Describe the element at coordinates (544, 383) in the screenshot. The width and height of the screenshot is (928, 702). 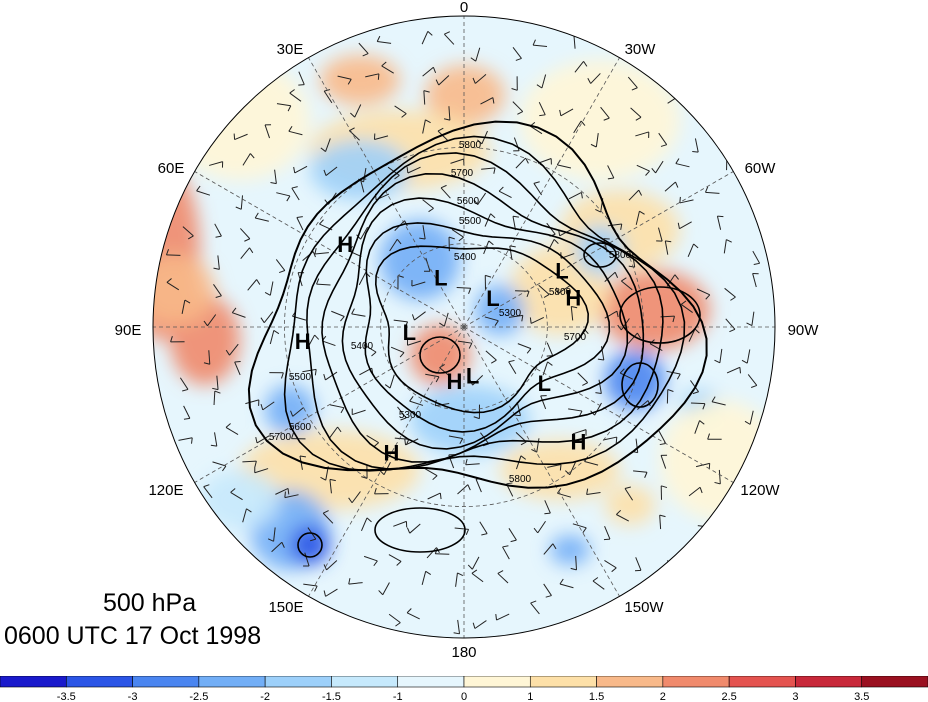
I see `low-pressure-center: L` at that location.